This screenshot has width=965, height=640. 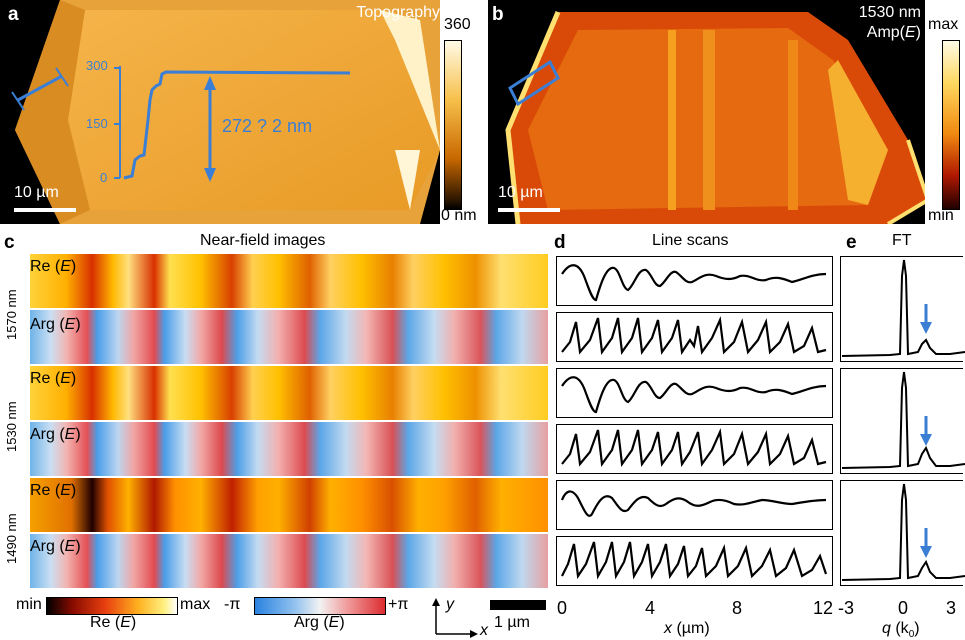 What do you see at coordinates (453, 125) in the screenshot?
I see `colorbar-topography` at bounding box center [453, 125].